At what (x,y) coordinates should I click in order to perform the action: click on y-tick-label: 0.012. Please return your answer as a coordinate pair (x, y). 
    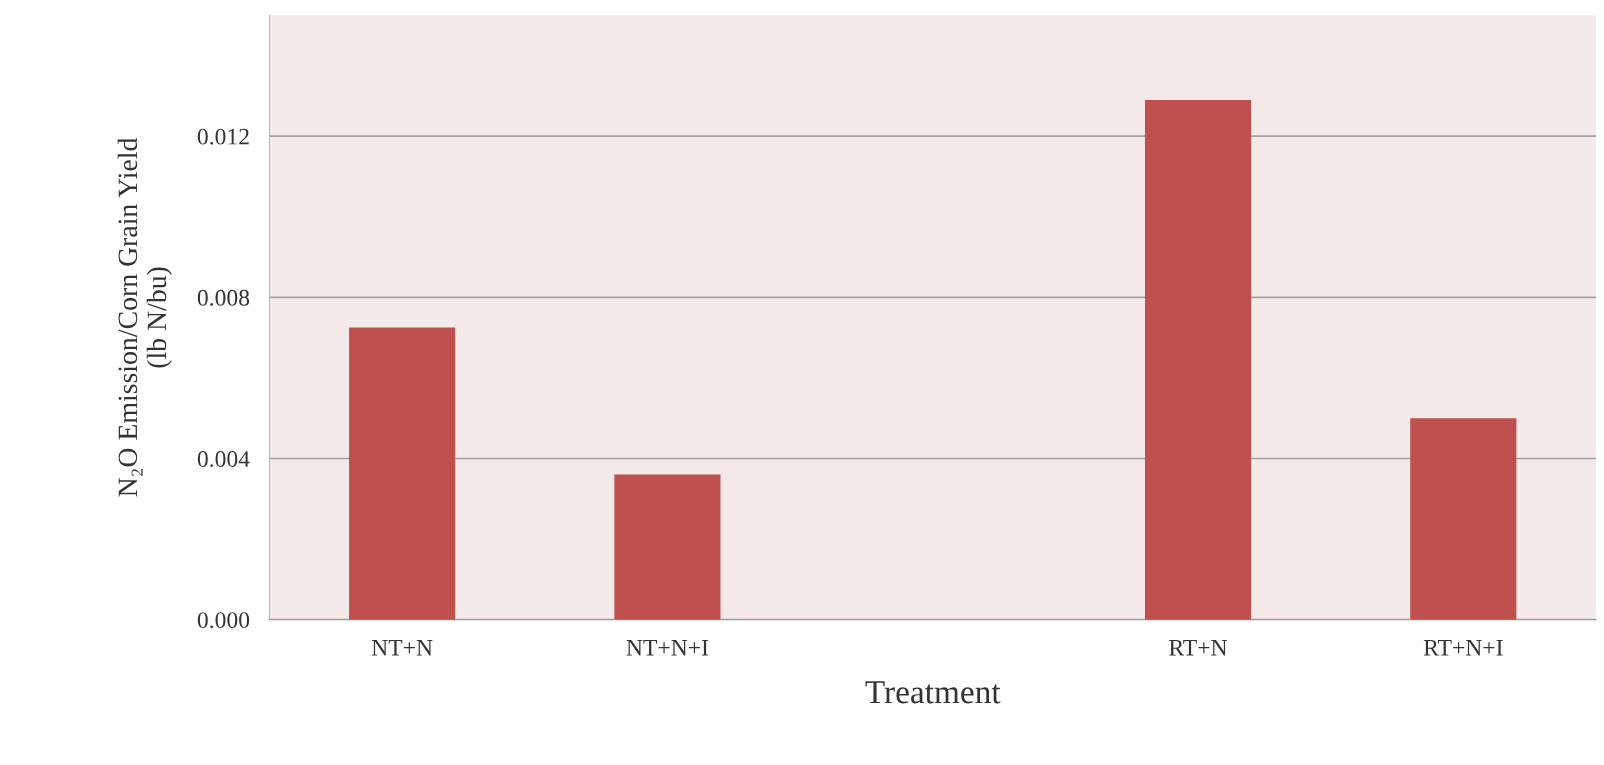
    Looking at the image, I should click on (223, 136).